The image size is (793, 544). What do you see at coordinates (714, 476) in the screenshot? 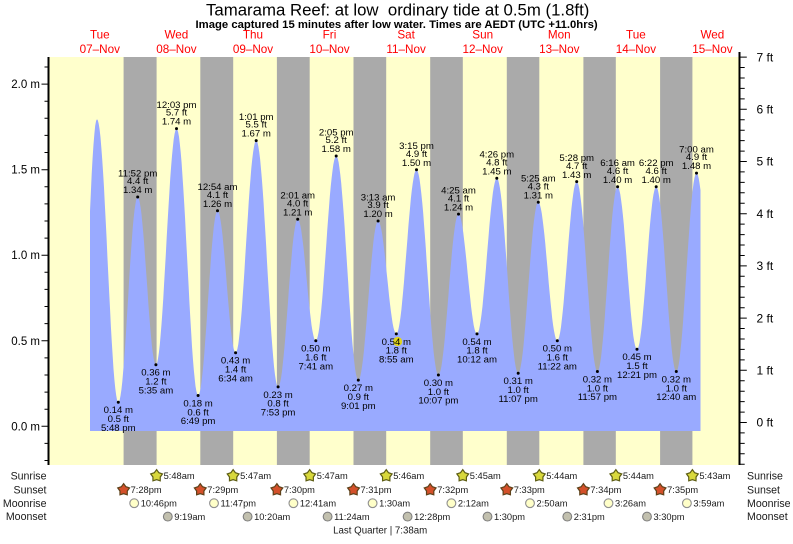
I see `svg-text: 5:43am` at bounding box center [714, 476].